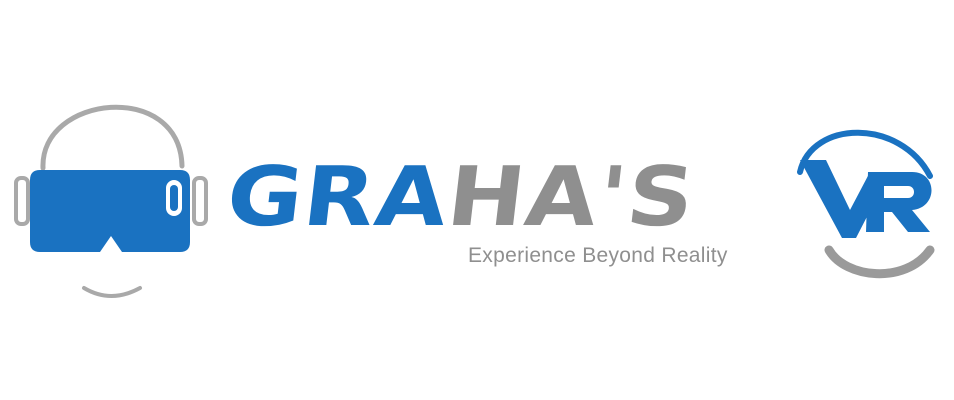 The height and width of the screenshot is (400, 954). I want to click on brand-wordmark: GRAHA'S, so click(461, 197).